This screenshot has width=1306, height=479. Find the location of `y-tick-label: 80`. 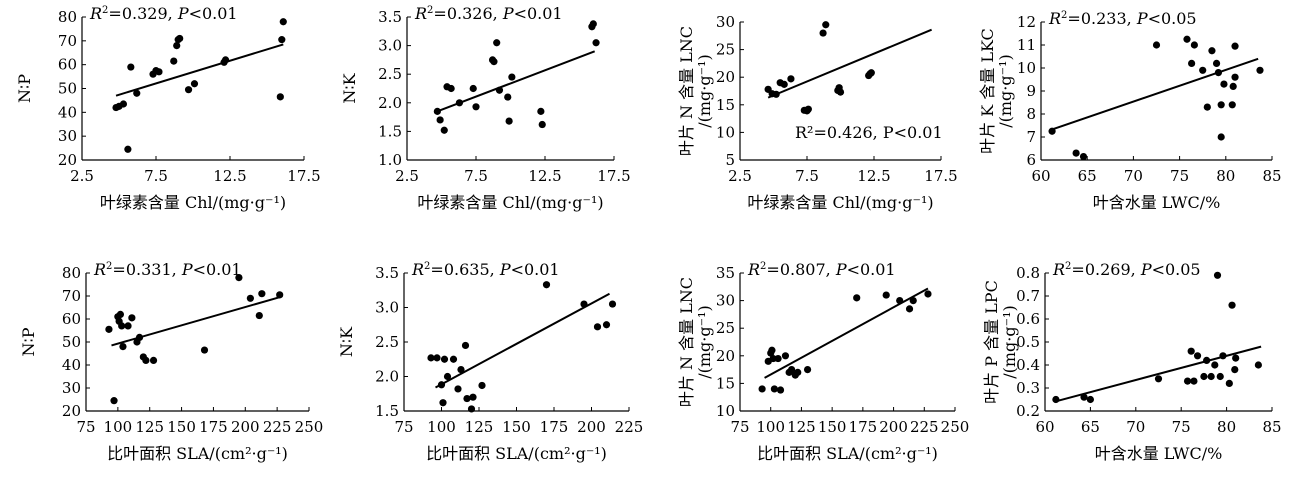

y-tick-label: 80 is located at coordinates (67, 17).